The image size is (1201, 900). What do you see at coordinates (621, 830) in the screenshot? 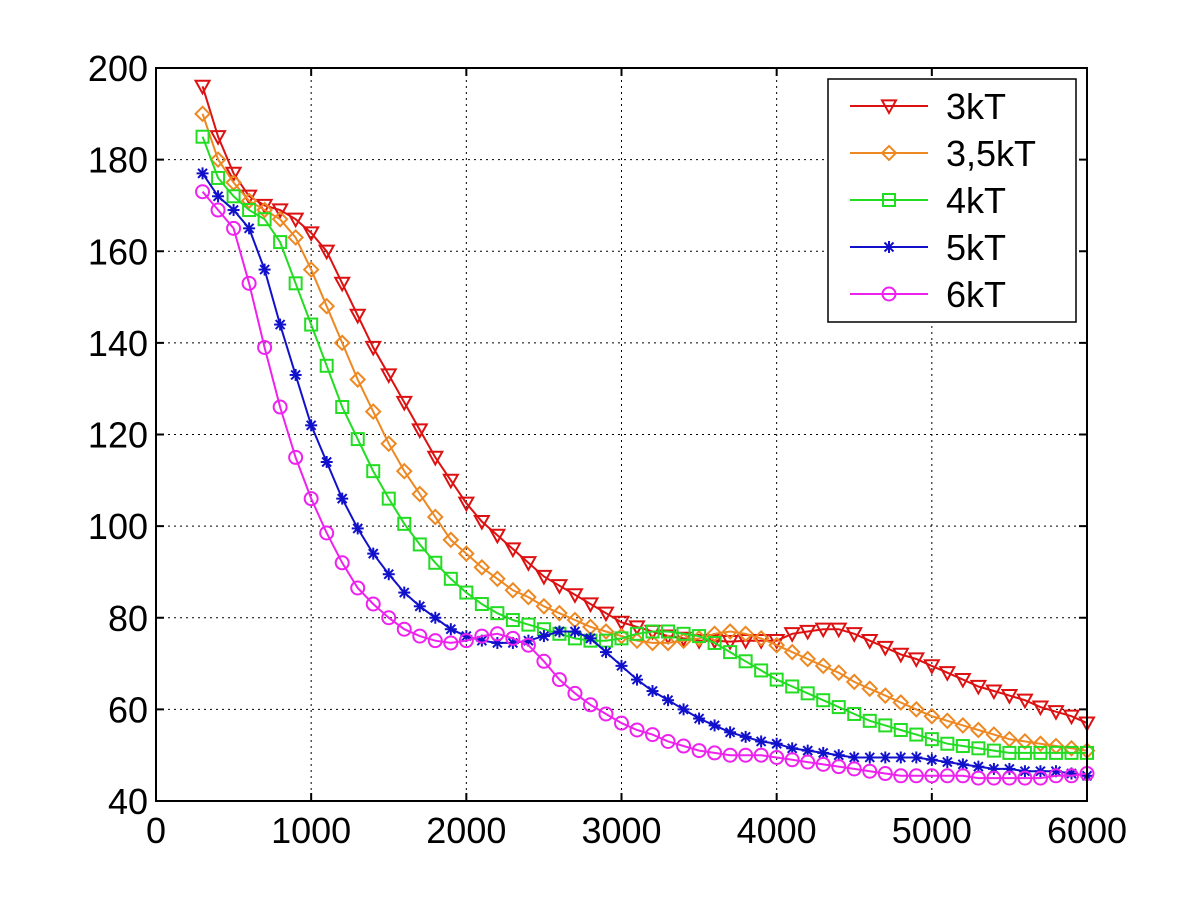
I see `x-tick-label: 3000` at bounding box center [621, 830].